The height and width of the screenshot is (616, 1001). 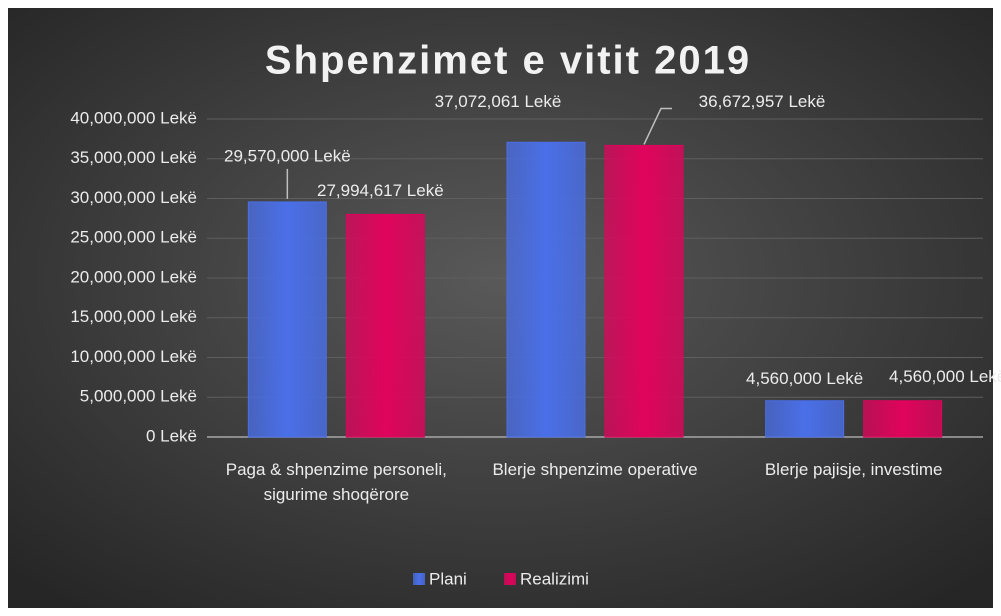 What do you see at coordinates (171, 435) in the screenshot?
I see `y-tick-label: 0 Lekë` at bounding box center [171, 435].